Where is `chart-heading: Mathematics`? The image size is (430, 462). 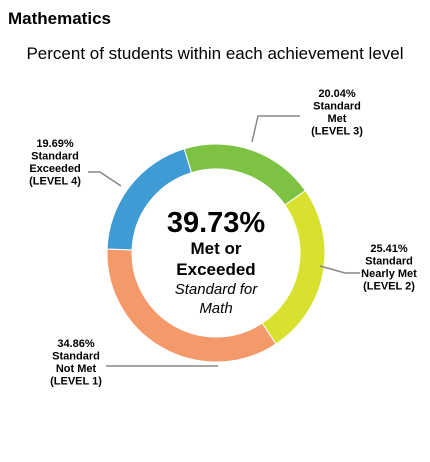
chart-heading: Mathematics is located at coordinates (59, 18).